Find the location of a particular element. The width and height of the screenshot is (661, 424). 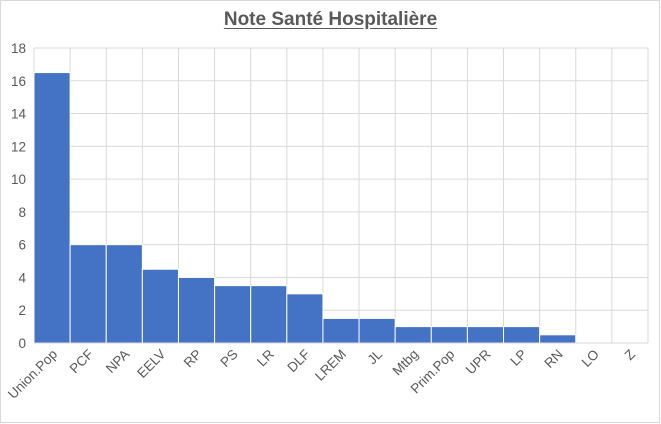

x-tick-label: RP is located at coordinates (193, 359).